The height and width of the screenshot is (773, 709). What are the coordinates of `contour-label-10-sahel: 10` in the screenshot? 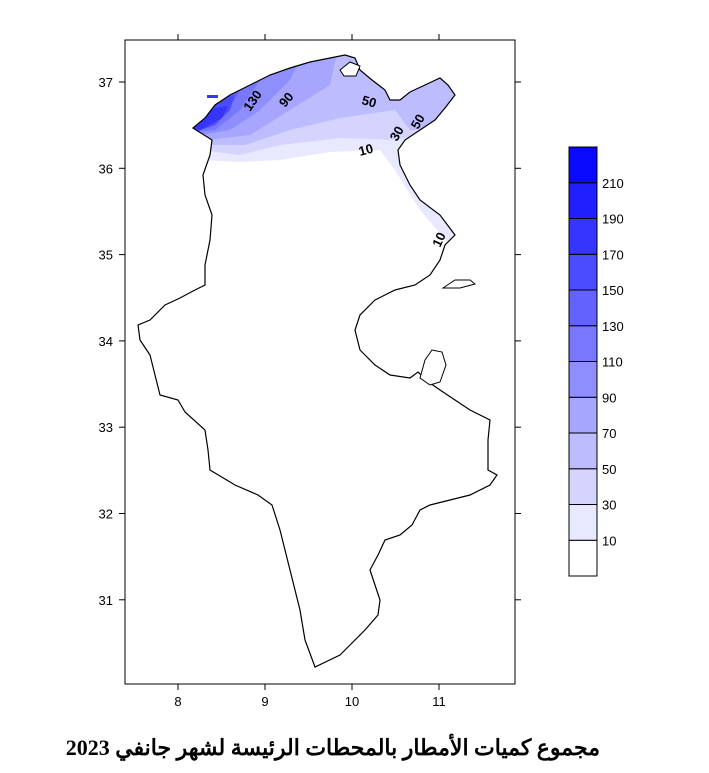 It's located at (439, 239).